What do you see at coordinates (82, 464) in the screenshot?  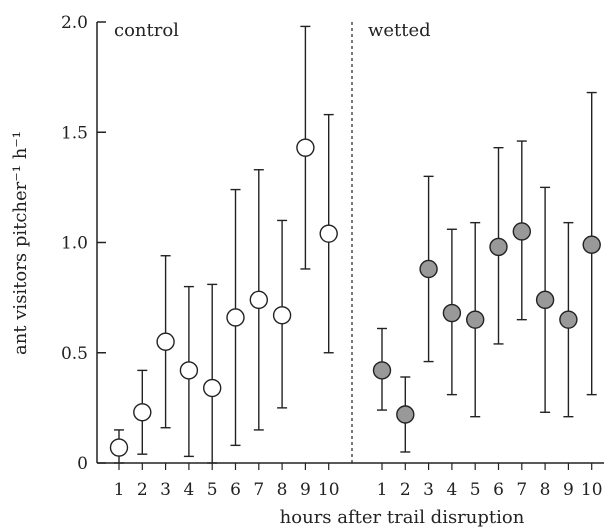 I see `y-tick-label: 0` at bounding box center [82, 464].